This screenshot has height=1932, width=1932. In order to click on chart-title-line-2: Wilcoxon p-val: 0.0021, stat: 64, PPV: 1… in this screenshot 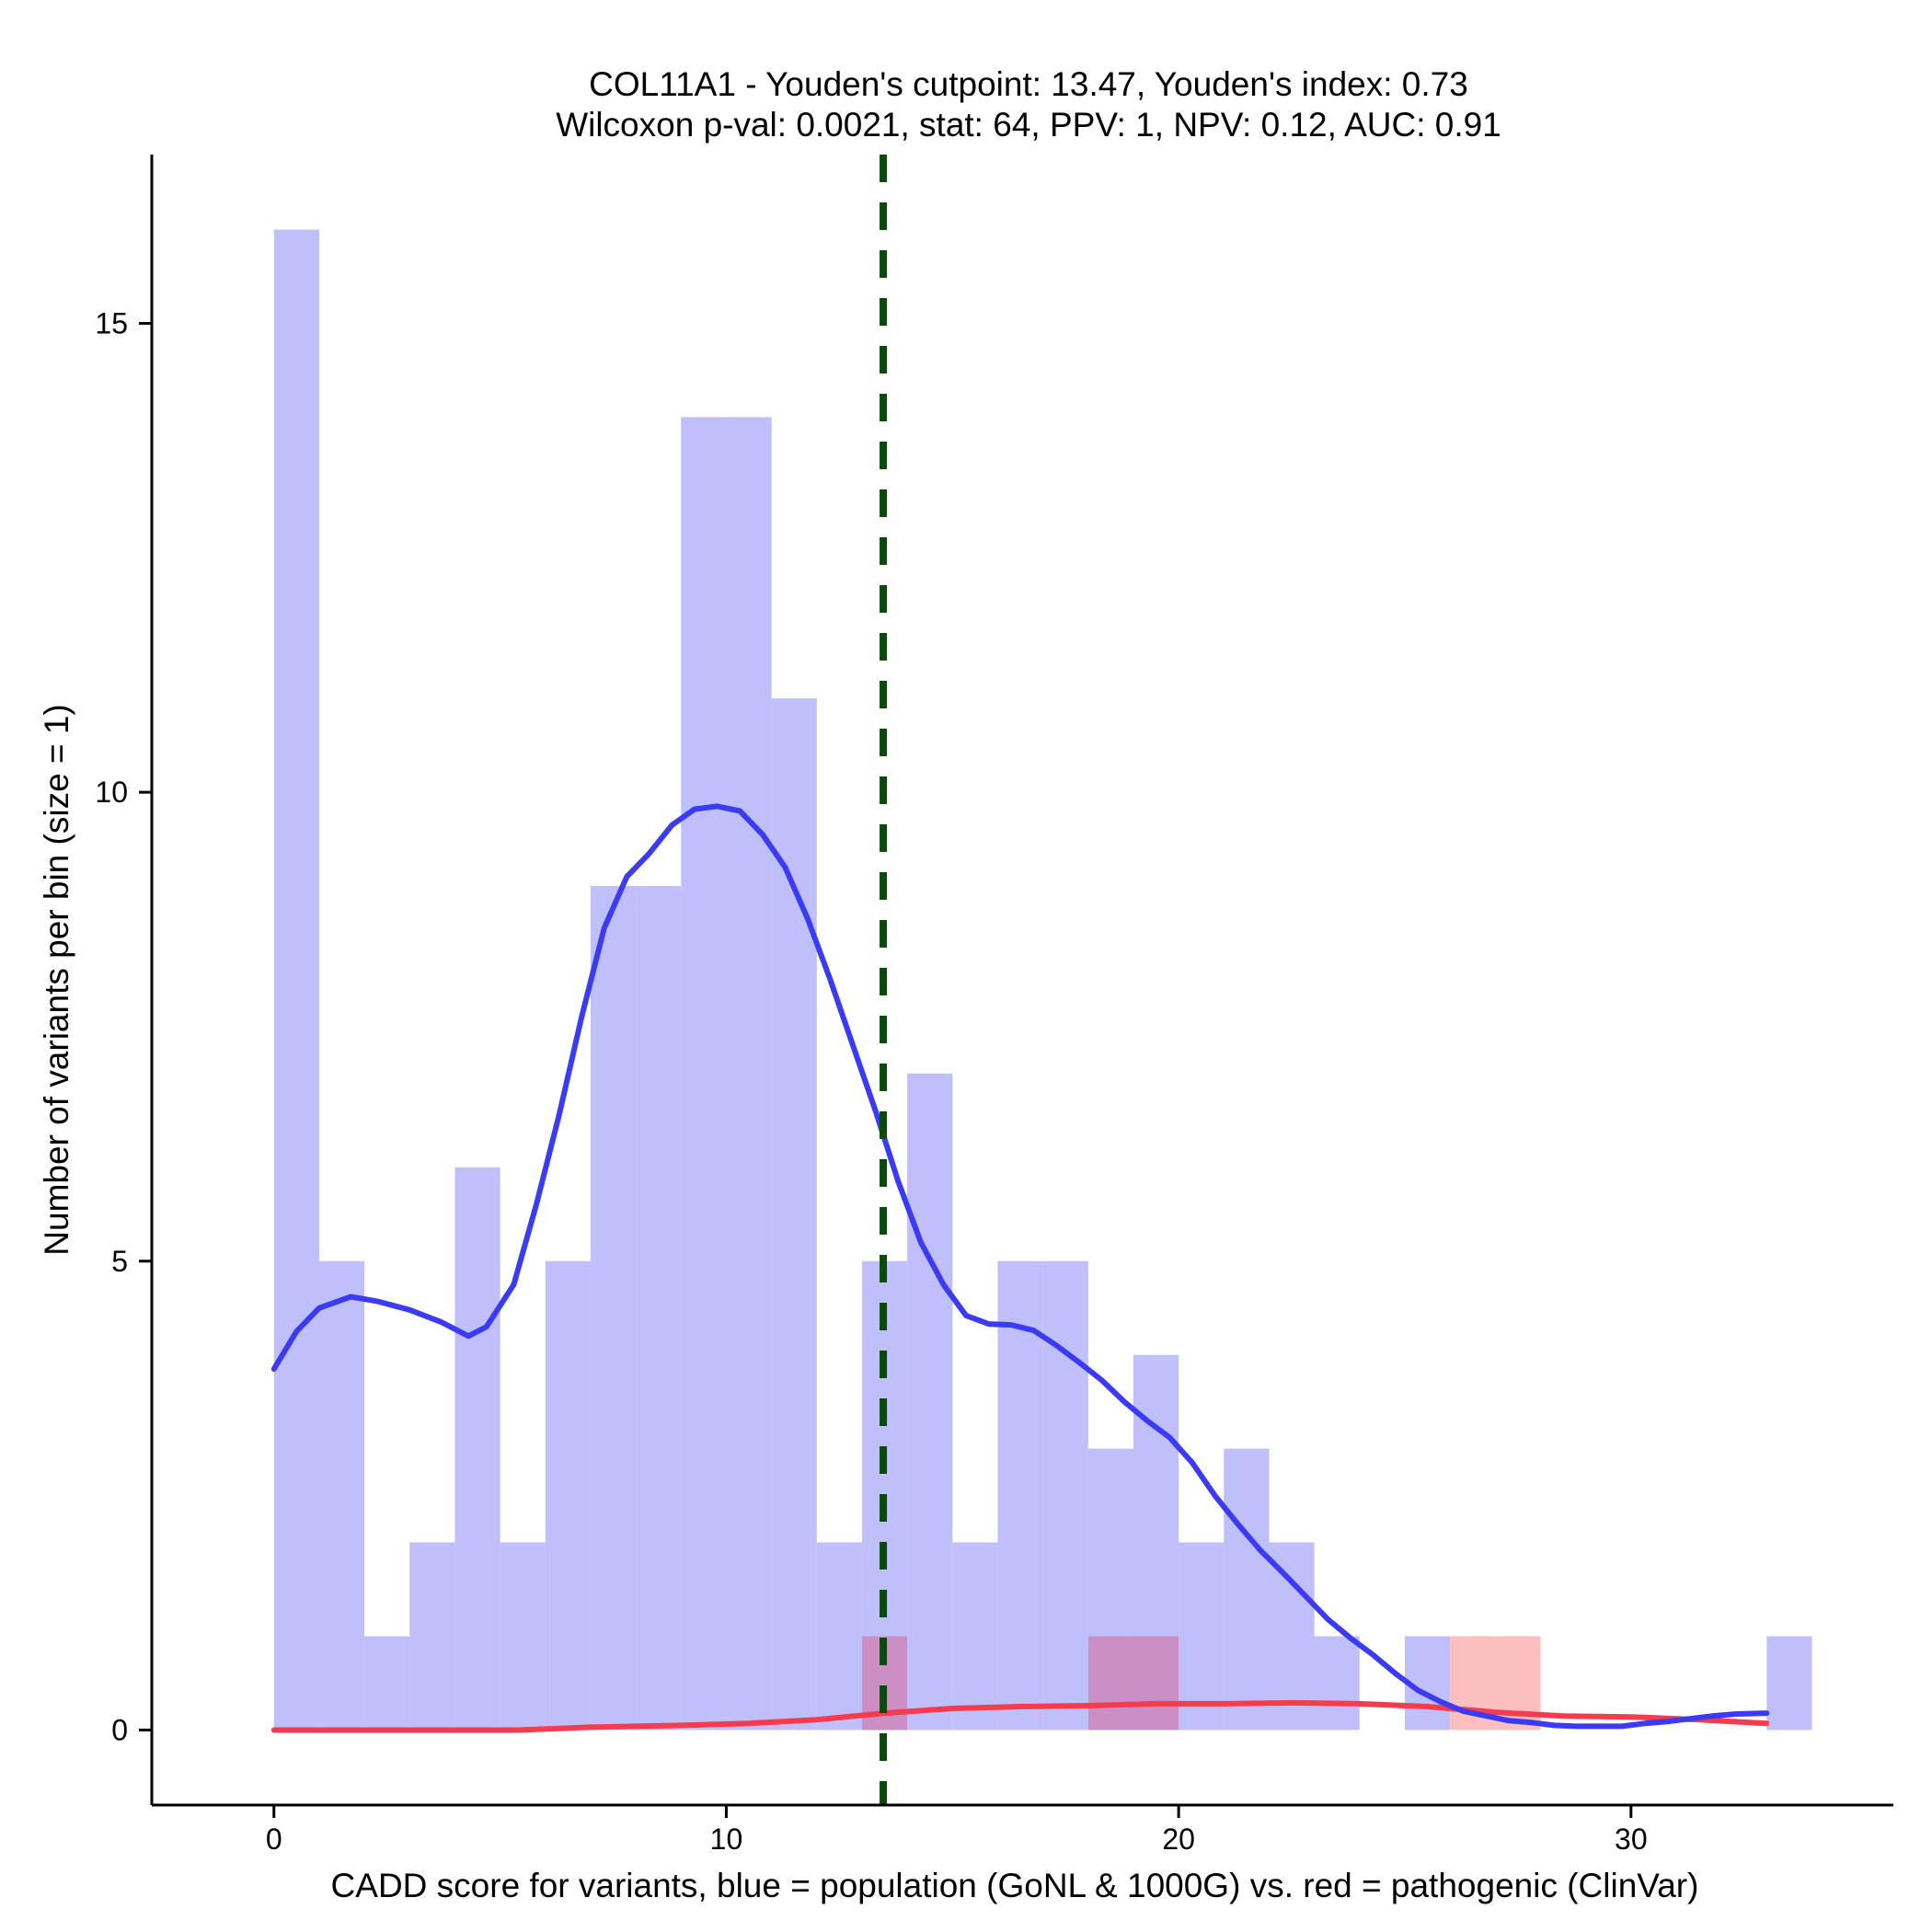, I will do `click(1028, 125)`.